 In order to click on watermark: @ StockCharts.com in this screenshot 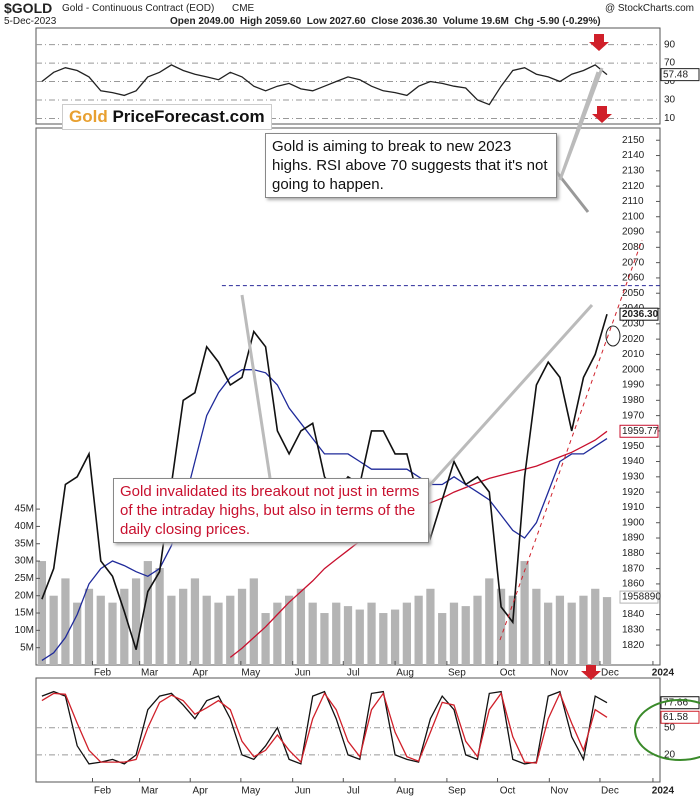, I will do `click(649, 8)`.